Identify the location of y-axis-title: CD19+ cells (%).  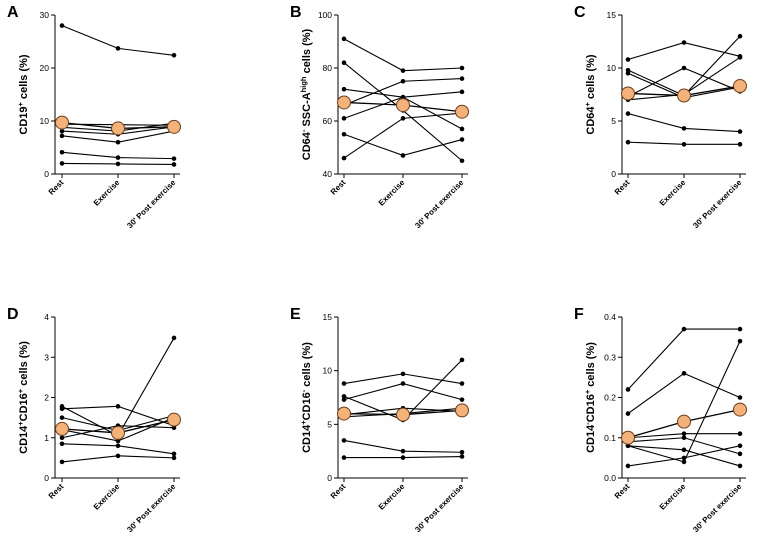
(23, 94).